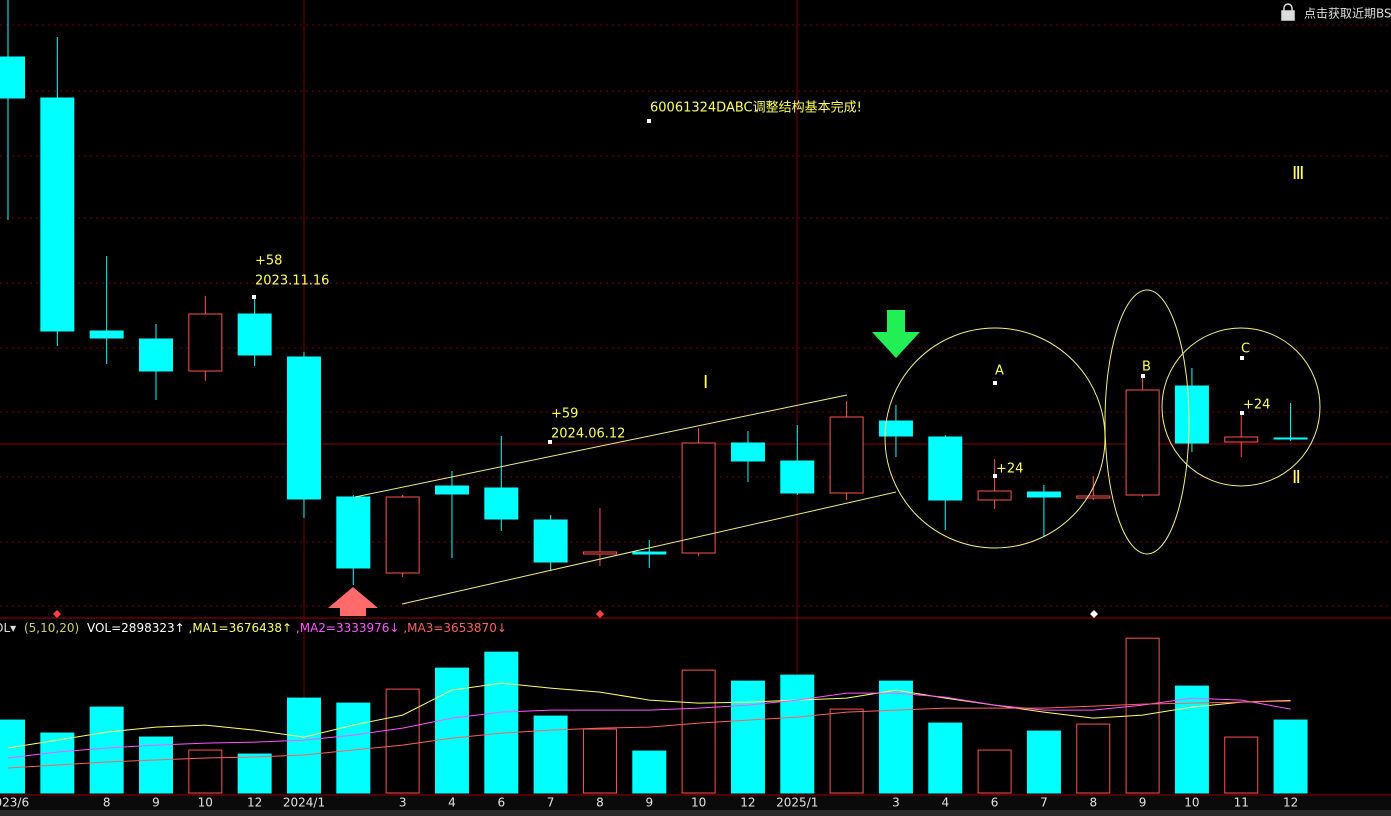 Image resolution: width=1391 pixels, height=816 pixels. Describe the element at coordinates (1241, 407) in the screenshot. I see `circle-c` at that location.